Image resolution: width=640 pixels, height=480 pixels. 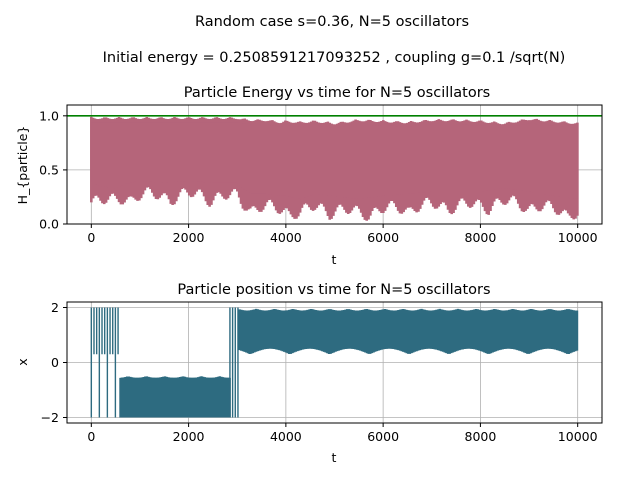 What do you see at coordinates (55, 362) in the screenshot?
I see `y-tick-label: 0` at bounding box center [55, 362].